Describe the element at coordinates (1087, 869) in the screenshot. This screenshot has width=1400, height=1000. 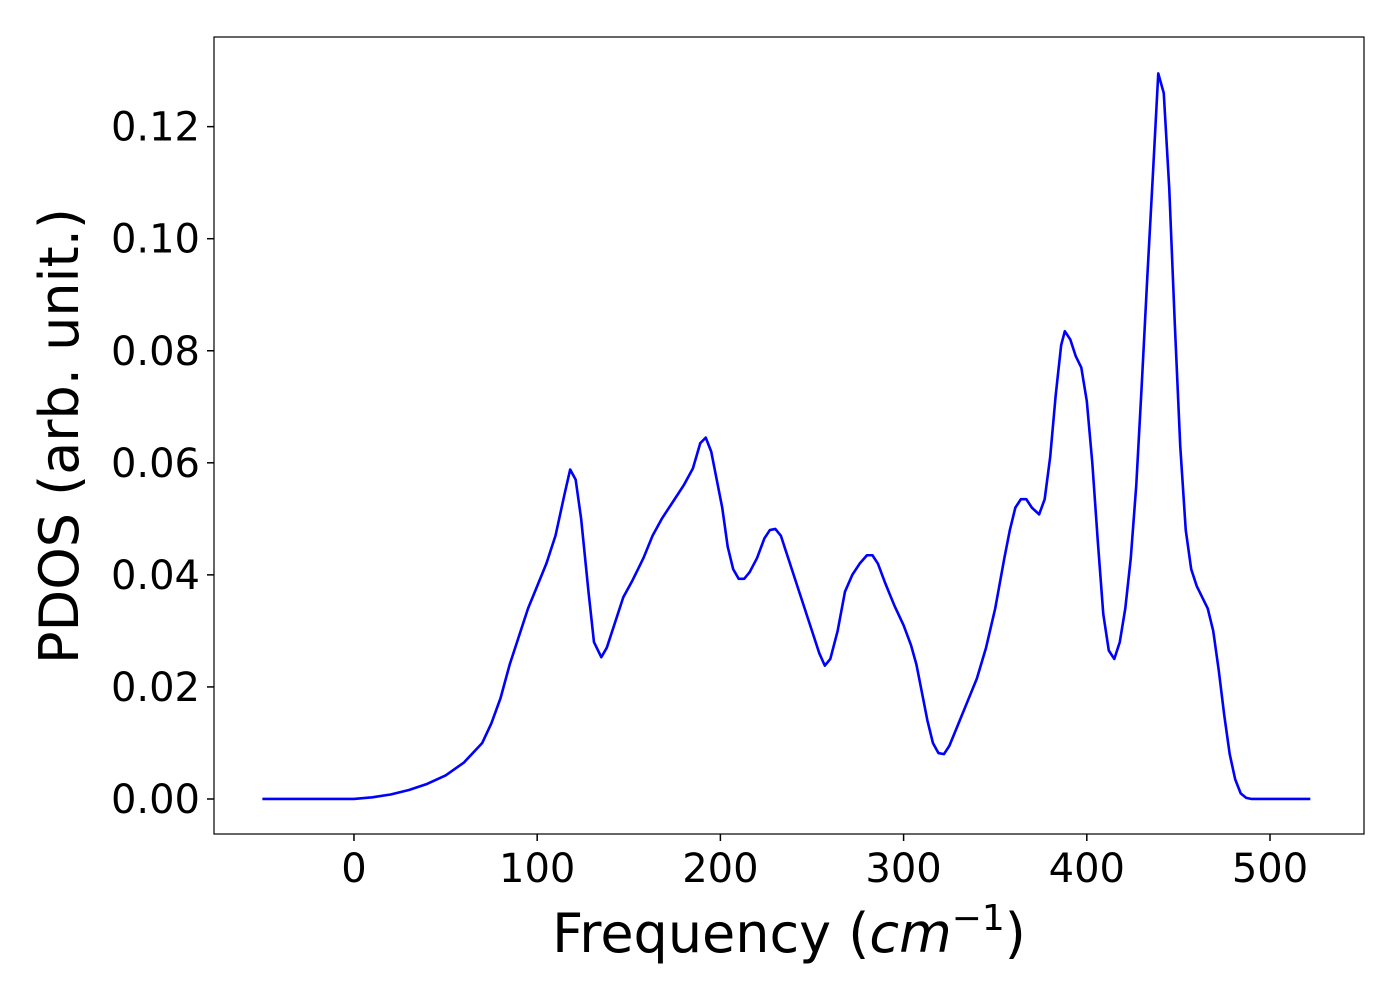
I see `x-tick-label: 400` at that location.